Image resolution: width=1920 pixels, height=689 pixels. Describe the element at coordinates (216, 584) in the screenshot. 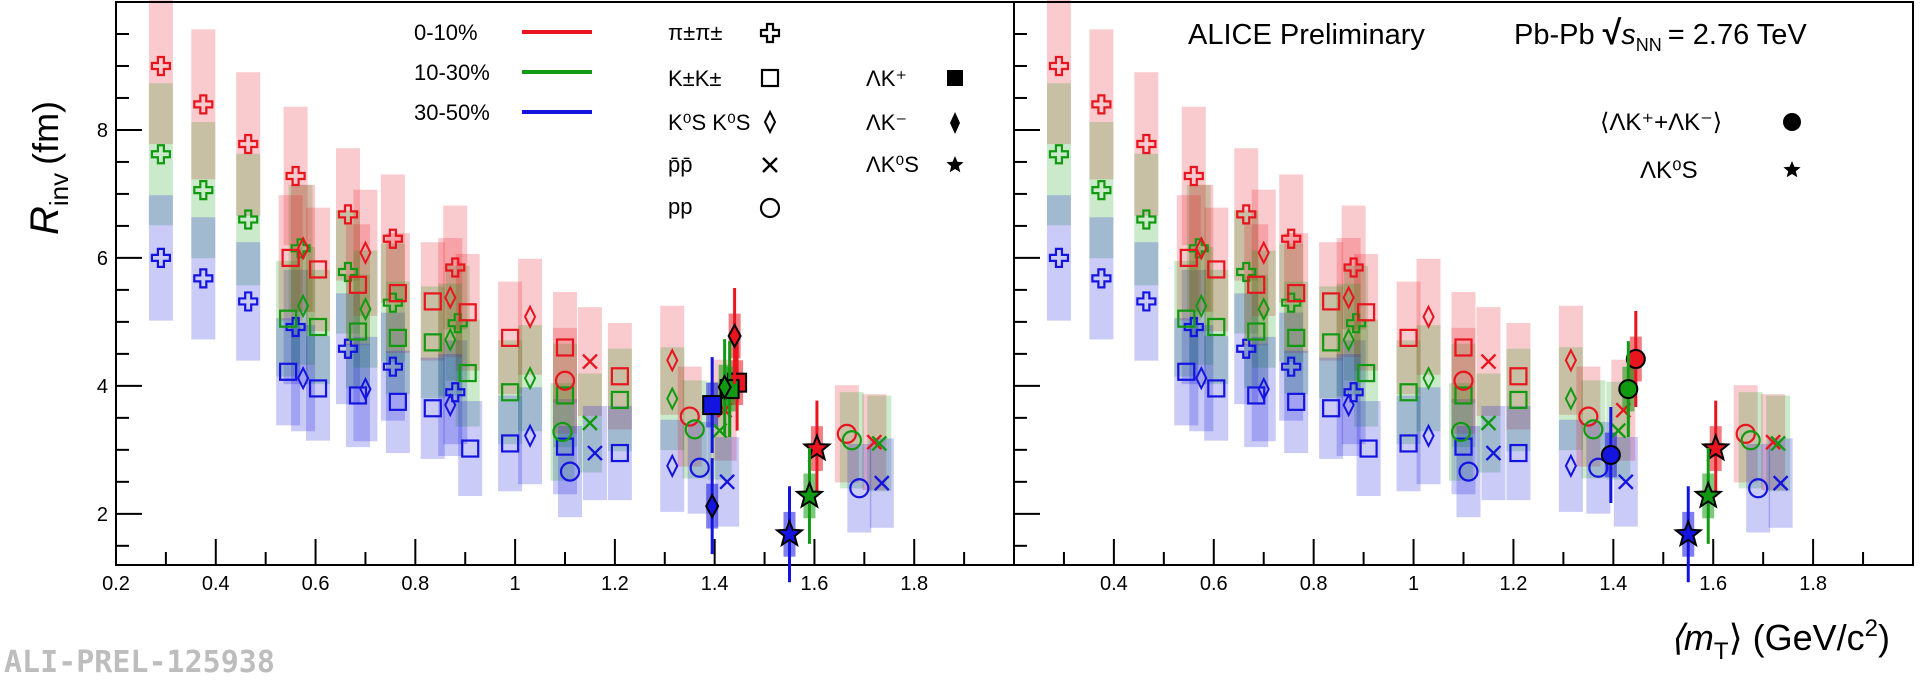

I see `x-left-tick-label-1: 0.4` at that location.